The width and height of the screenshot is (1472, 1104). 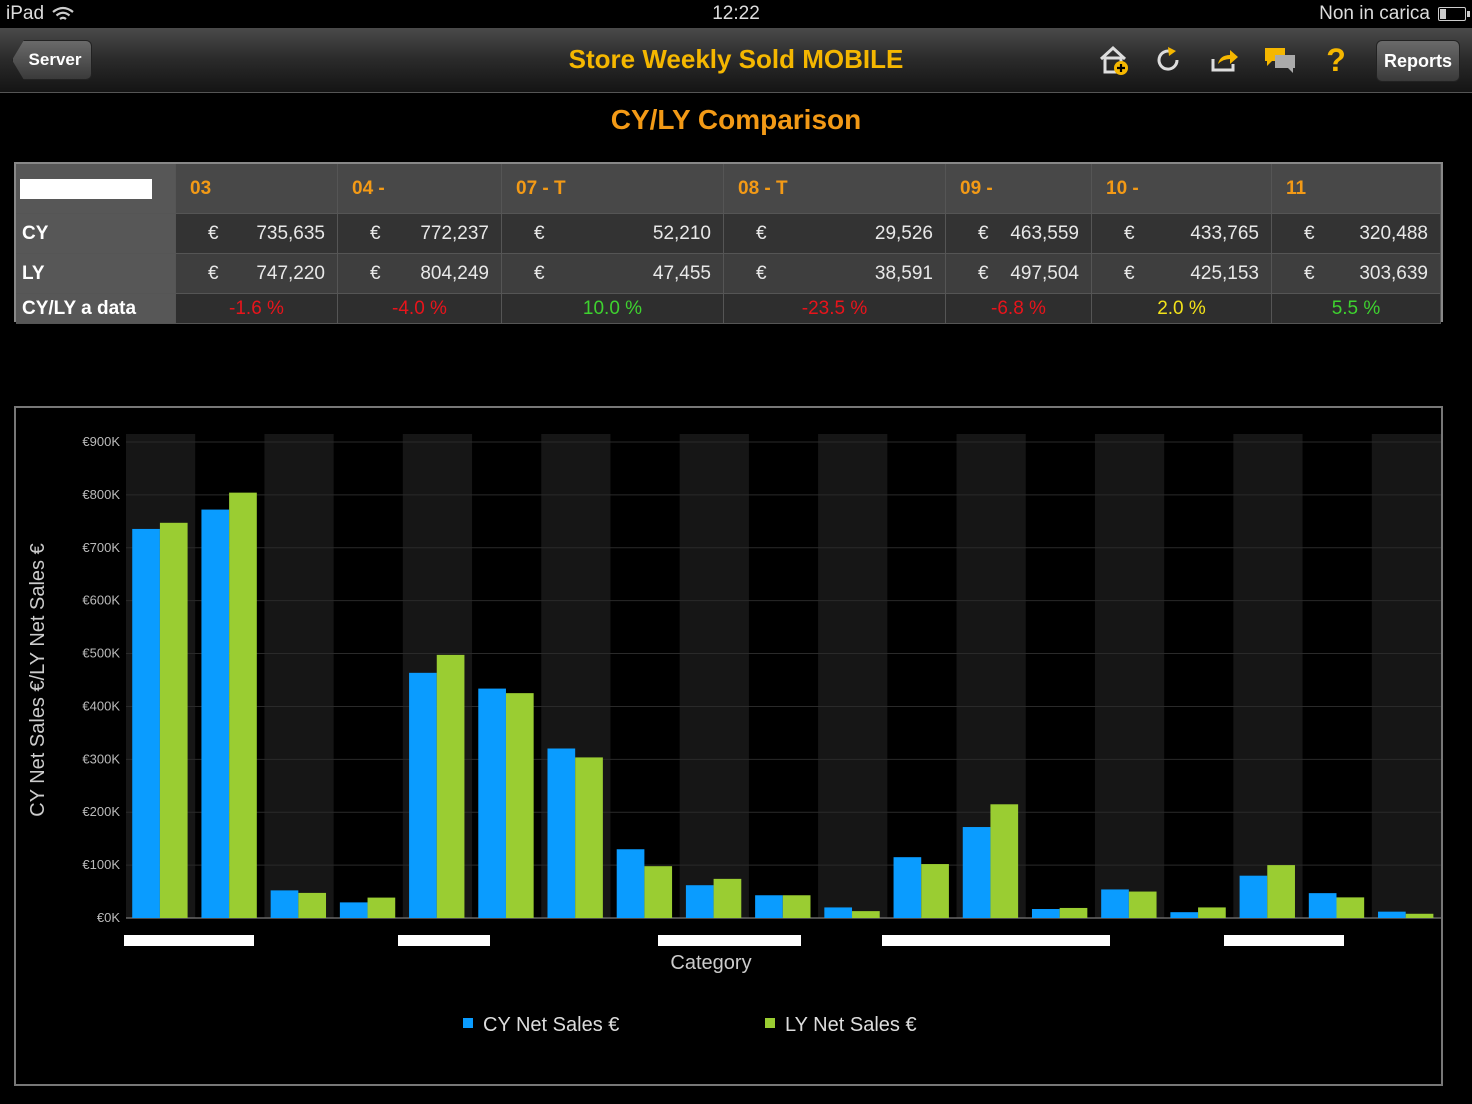 I want to click on x-axis-title: Category, so click(x=710, y=963).